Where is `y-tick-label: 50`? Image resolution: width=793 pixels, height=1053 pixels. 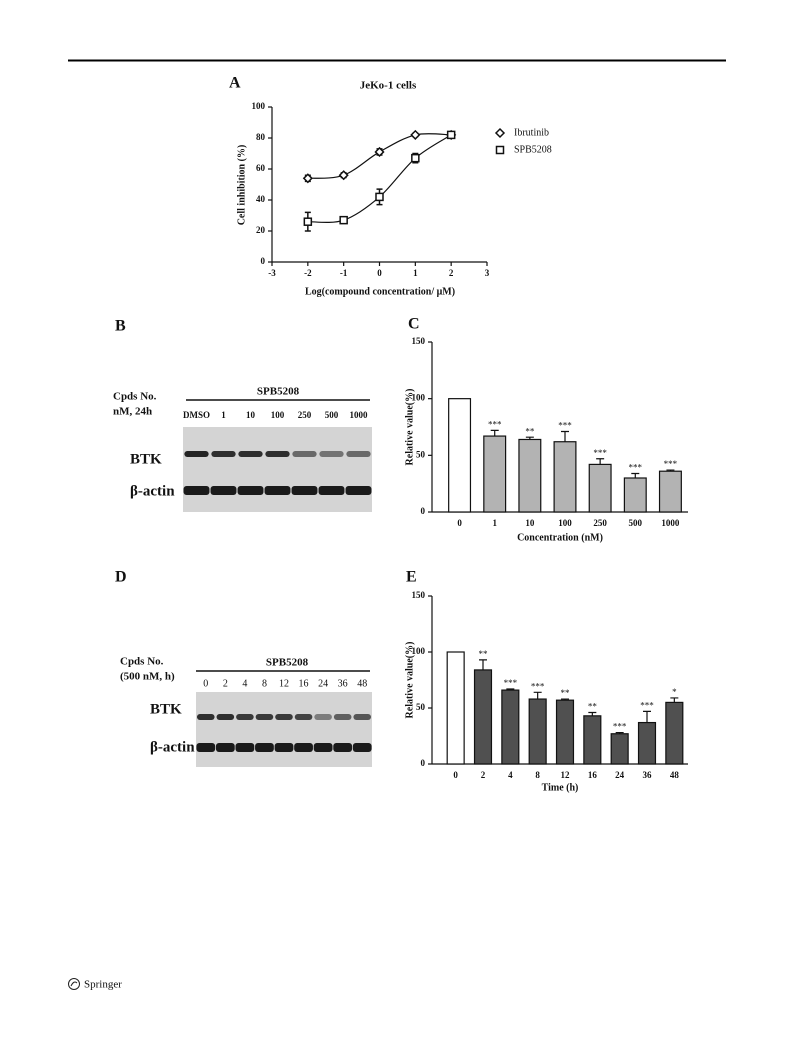 y-tick-label: 50 is located at coordinates (421, 454).